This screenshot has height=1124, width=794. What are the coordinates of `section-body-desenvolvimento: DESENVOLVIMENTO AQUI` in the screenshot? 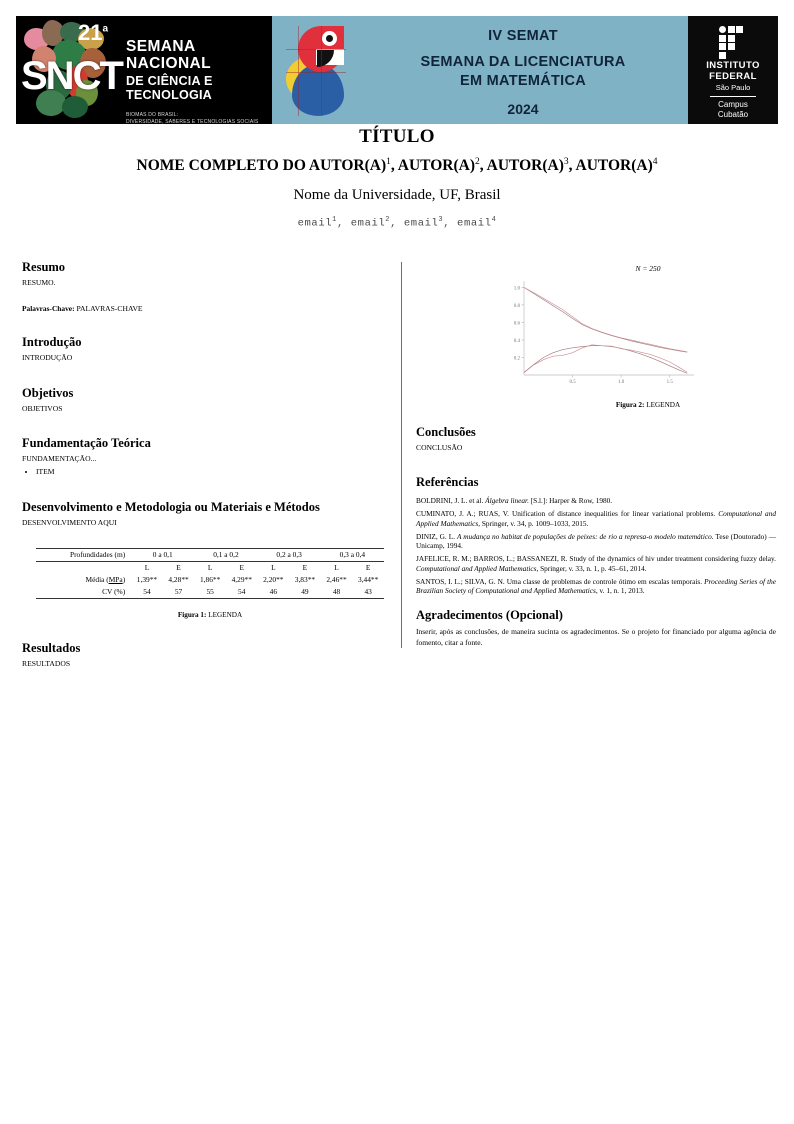 It's located at (69, 522).